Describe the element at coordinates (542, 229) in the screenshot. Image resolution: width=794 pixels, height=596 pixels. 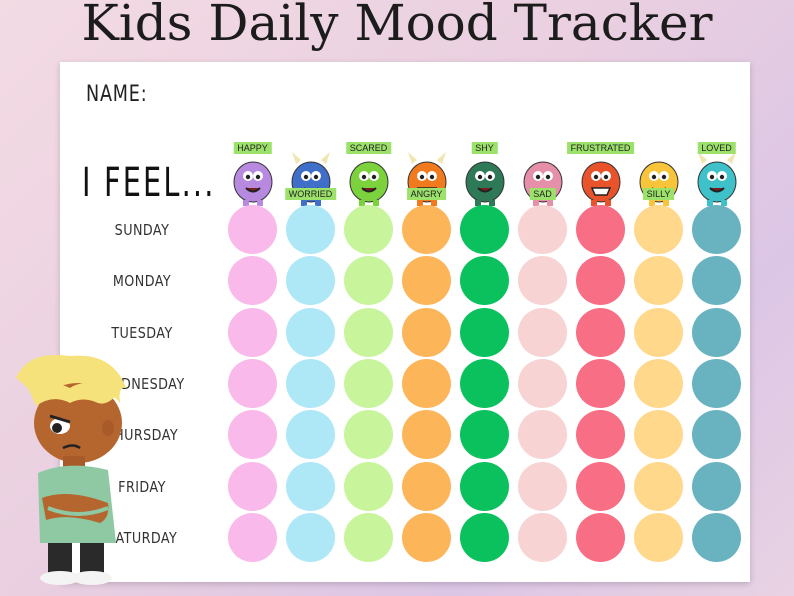
I see `mood-circle-sad-sunday` at that location.